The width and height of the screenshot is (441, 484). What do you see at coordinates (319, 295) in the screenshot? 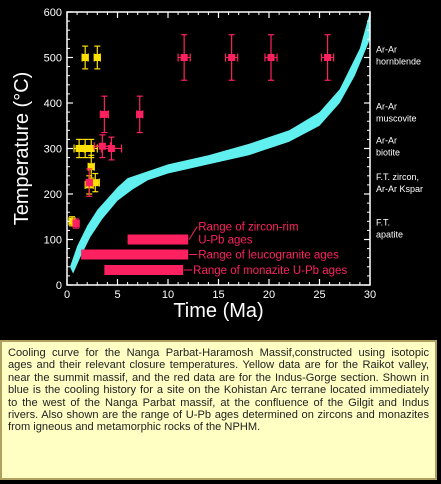
I see `x-tick-label: 25` at bounding box center [319, 295].